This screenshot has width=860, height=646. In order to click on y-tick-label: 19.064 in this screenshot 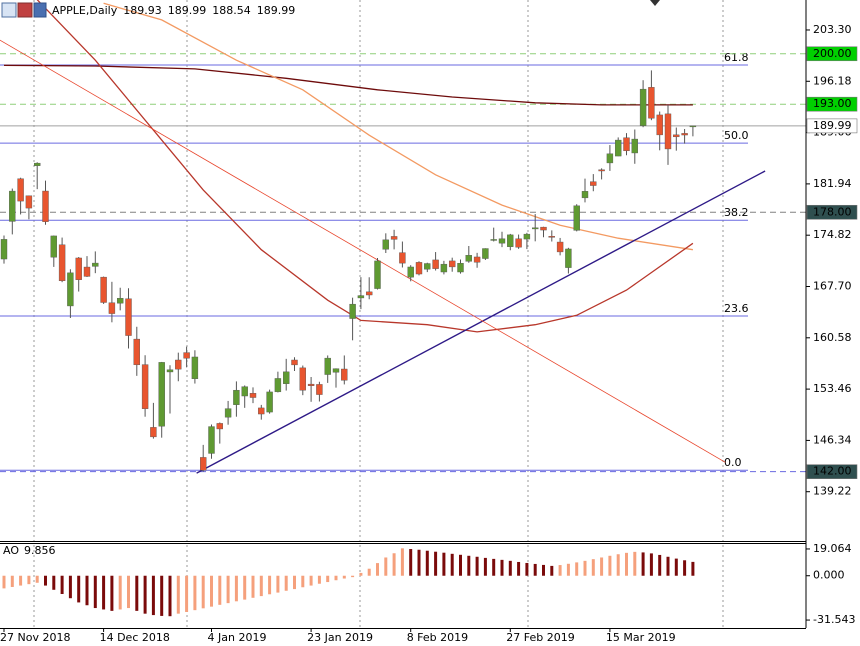, I will do `click(832, 548)`.